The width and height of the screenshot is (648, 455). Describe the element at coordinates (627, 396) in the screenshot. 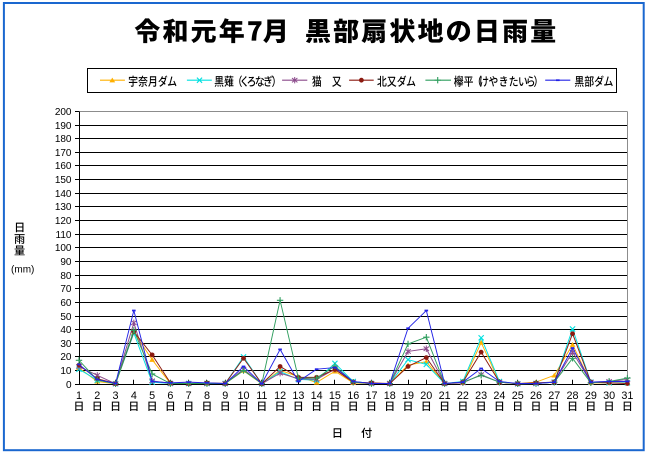

I see `svg-text: 31` at that location.